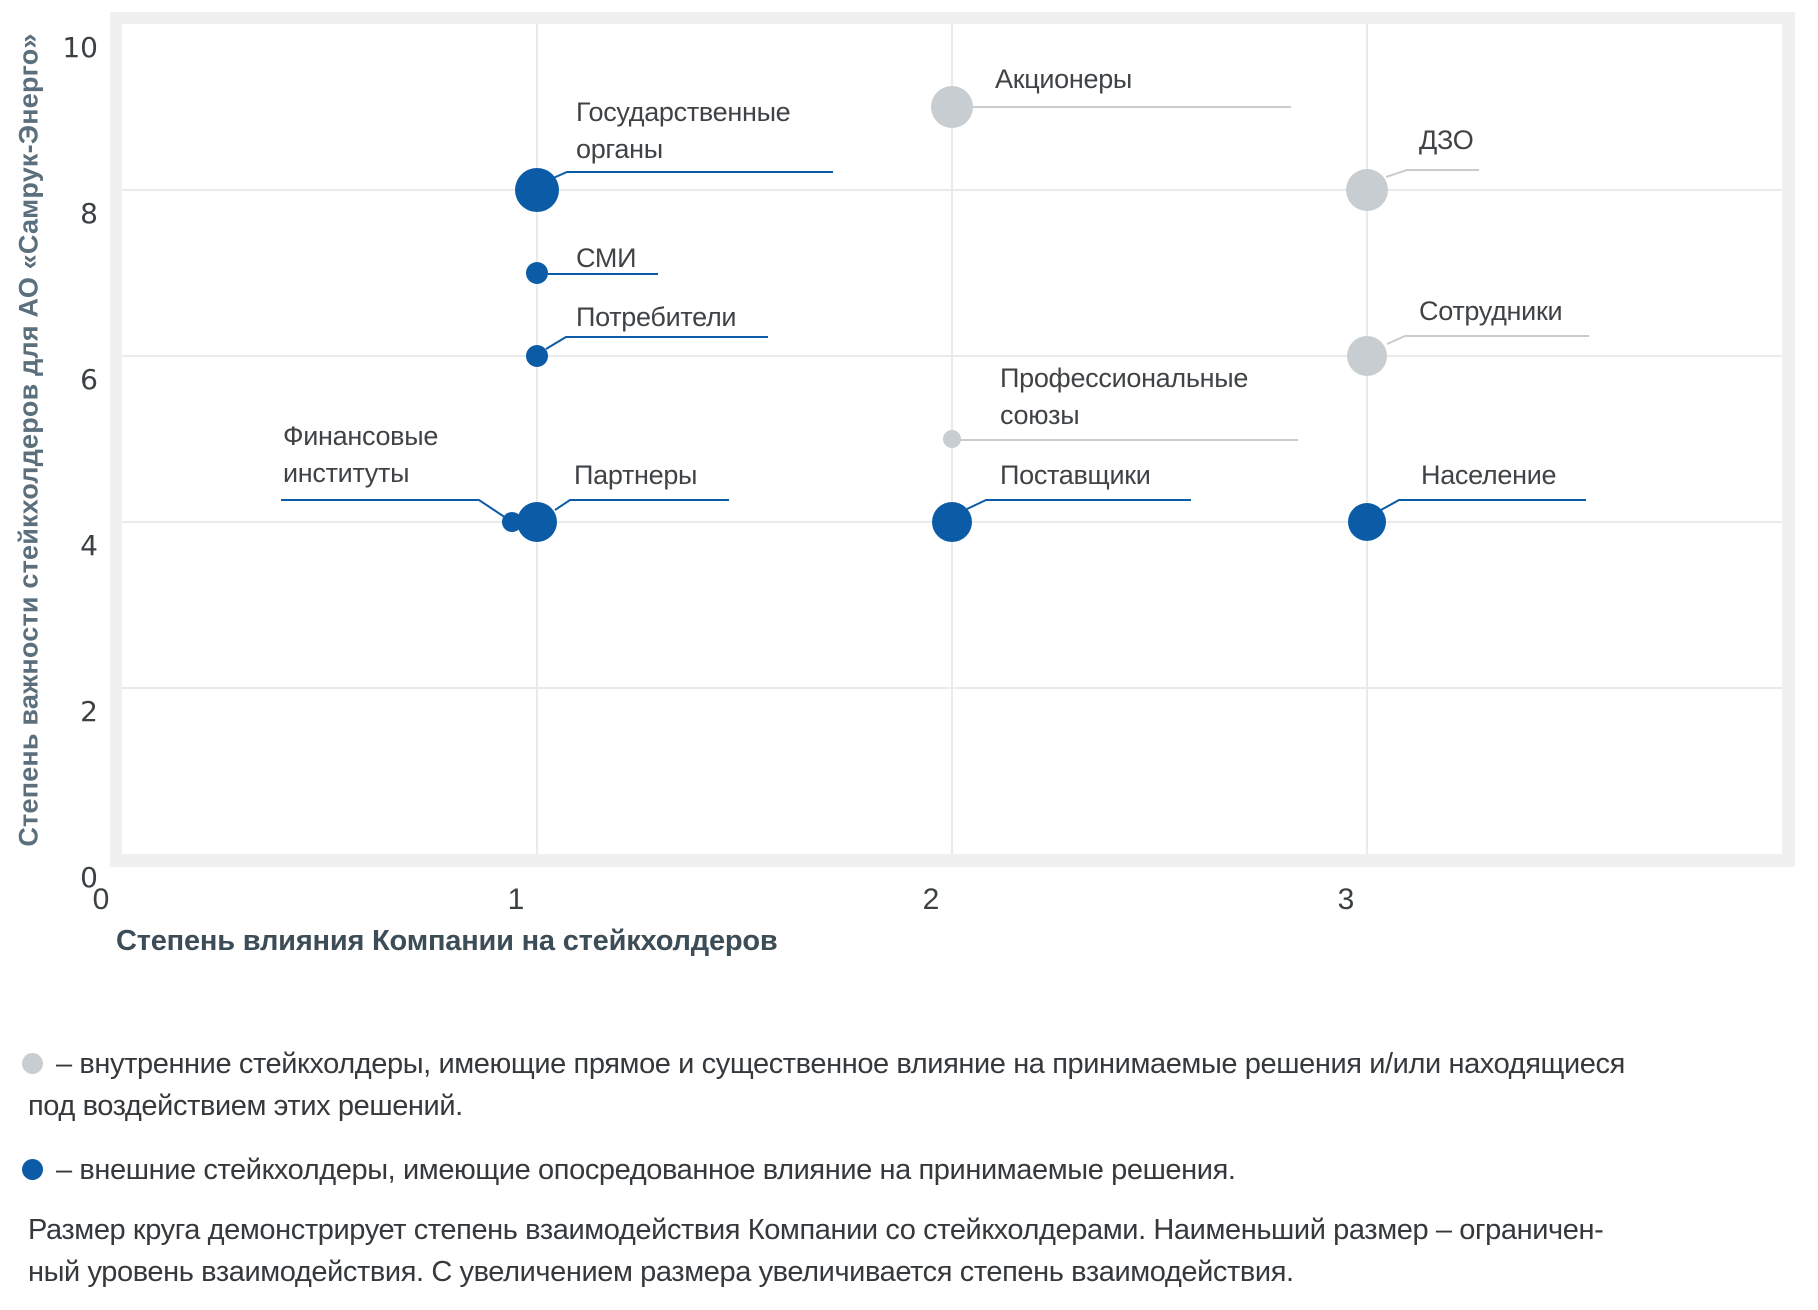 The height and width of the screenshot is (1310, 1818). I want to click on shareholders-bubble, so click(952, 107).